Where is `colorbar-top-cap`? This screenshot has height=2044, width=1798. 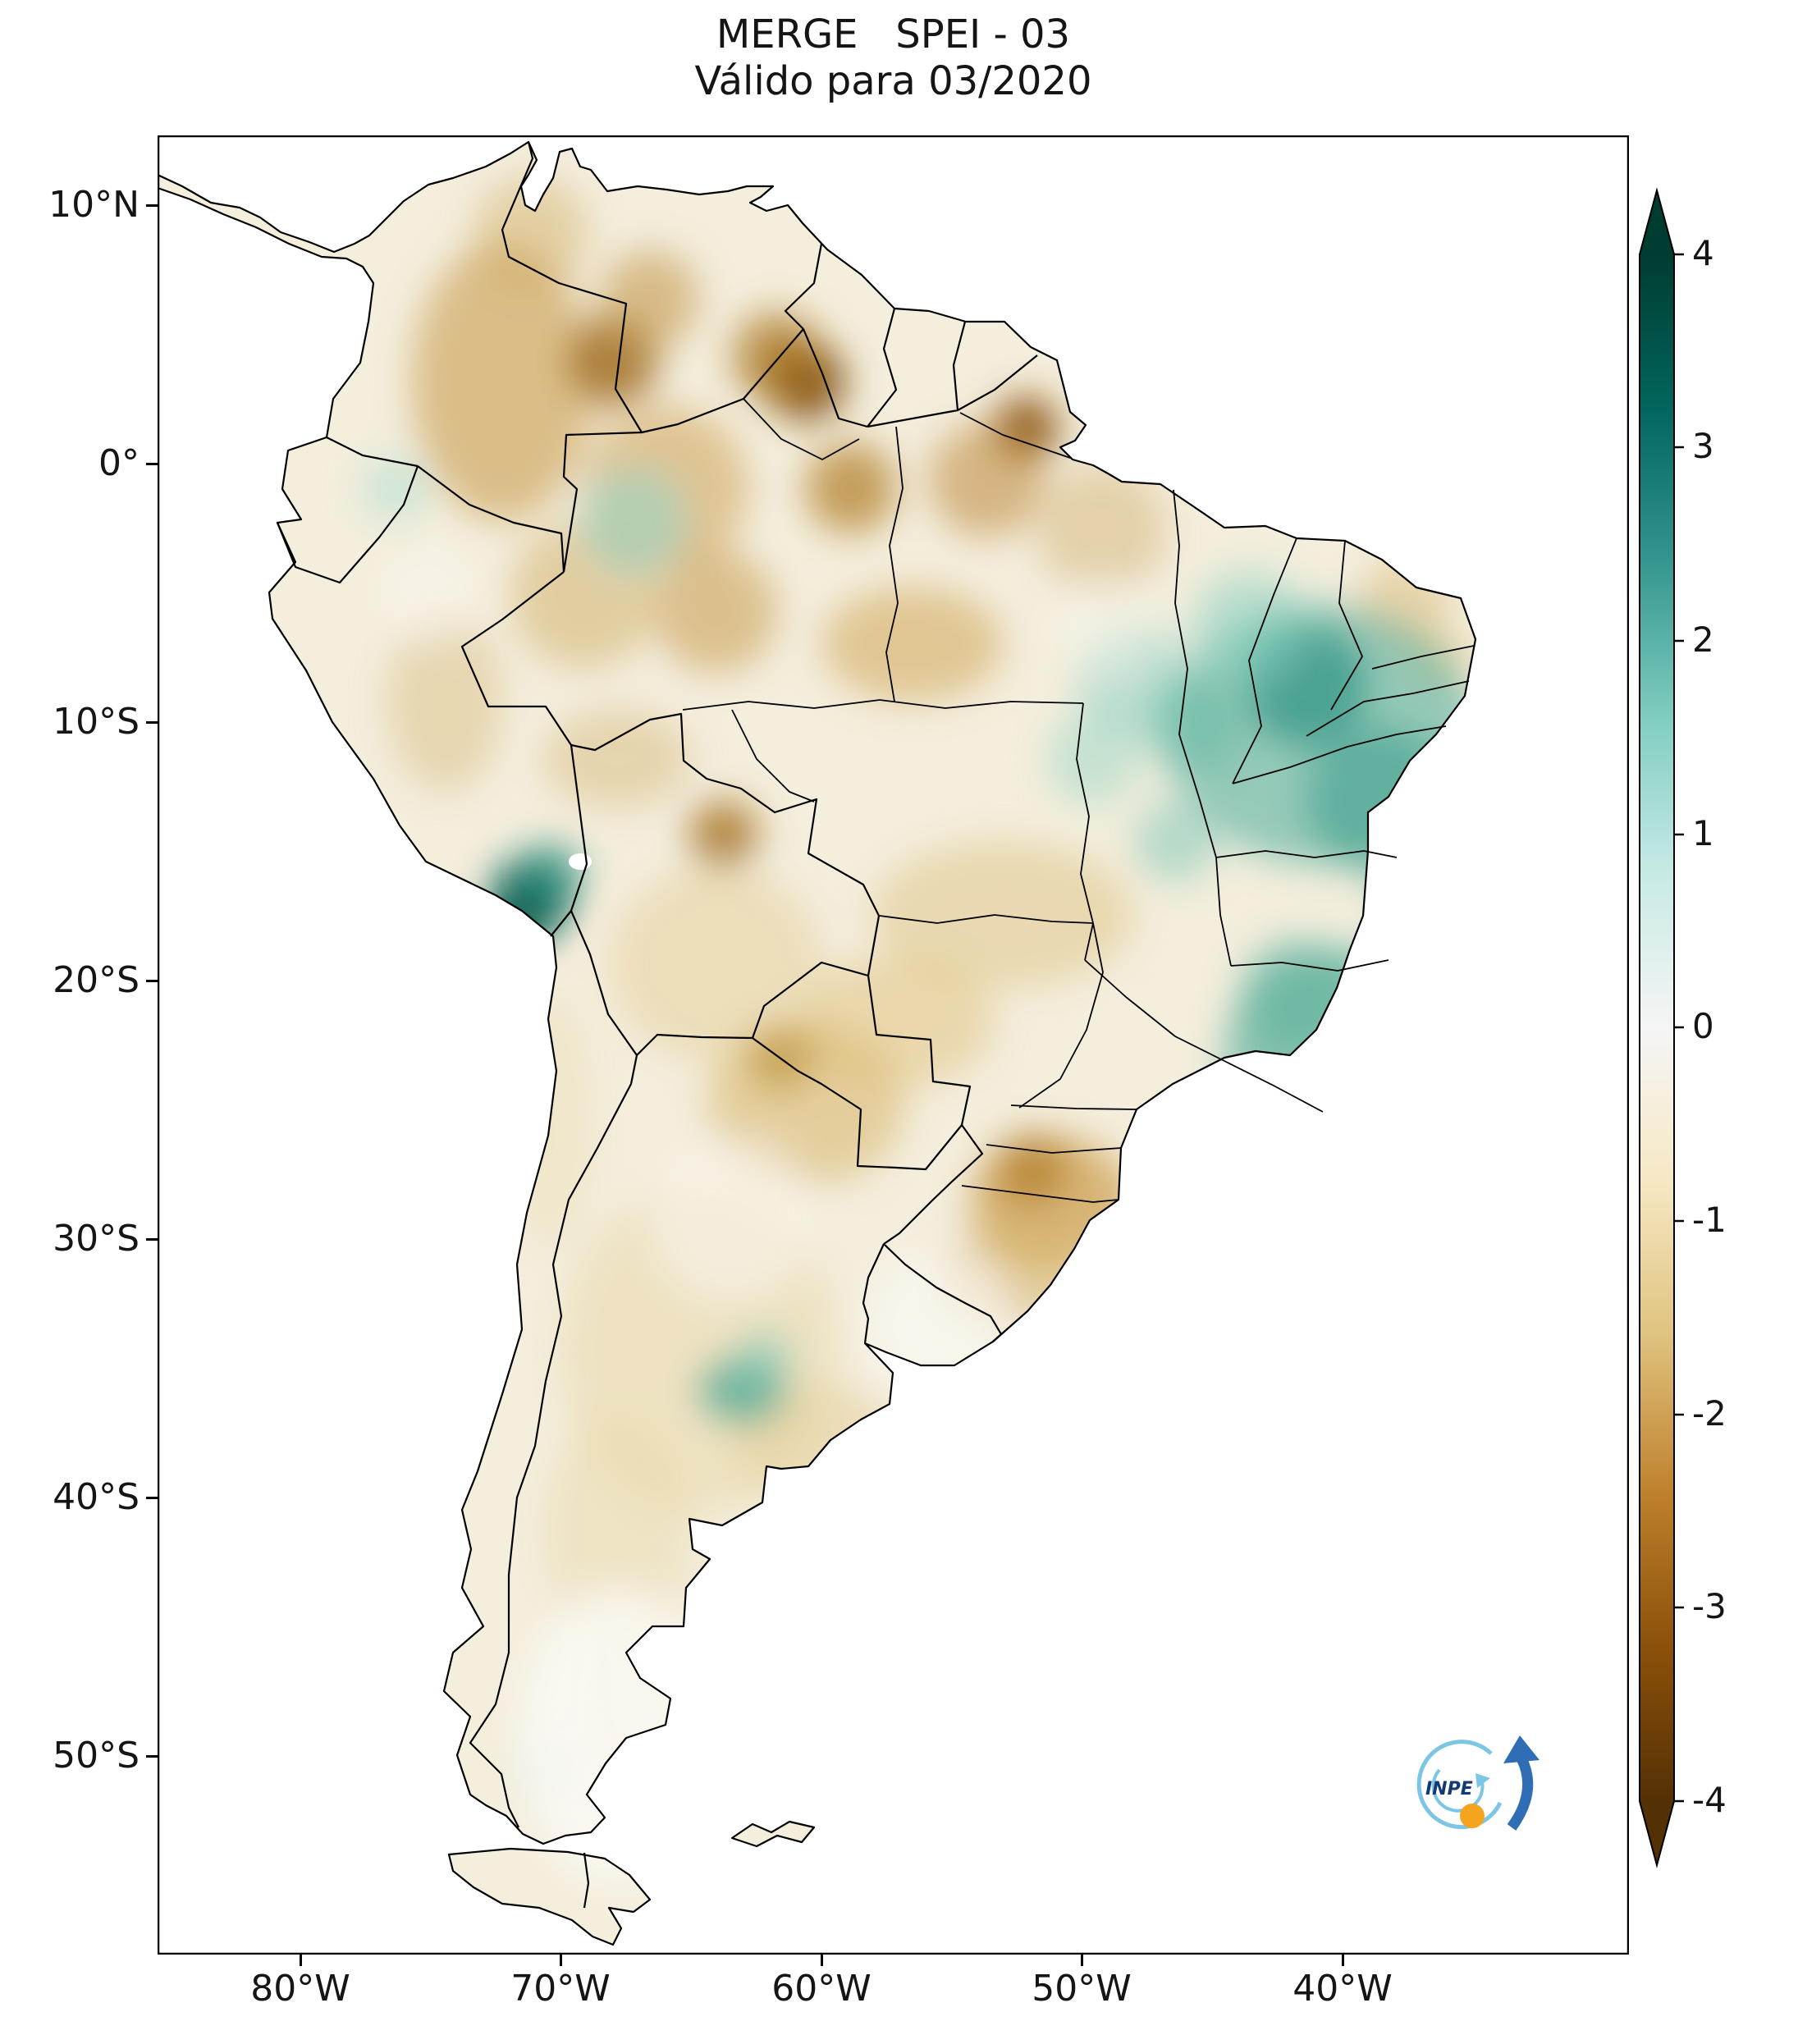
colorbar-top-cap is located at coordinates (1657, 222).